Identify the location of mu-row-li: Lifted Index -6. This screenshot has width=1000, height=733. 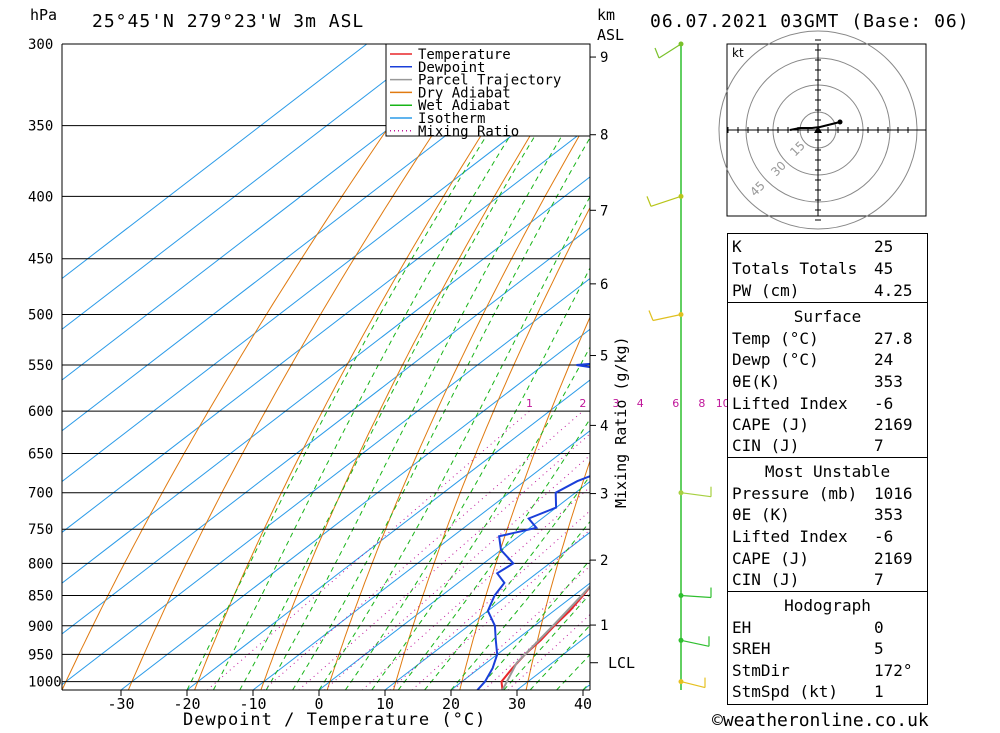
(813, 536).